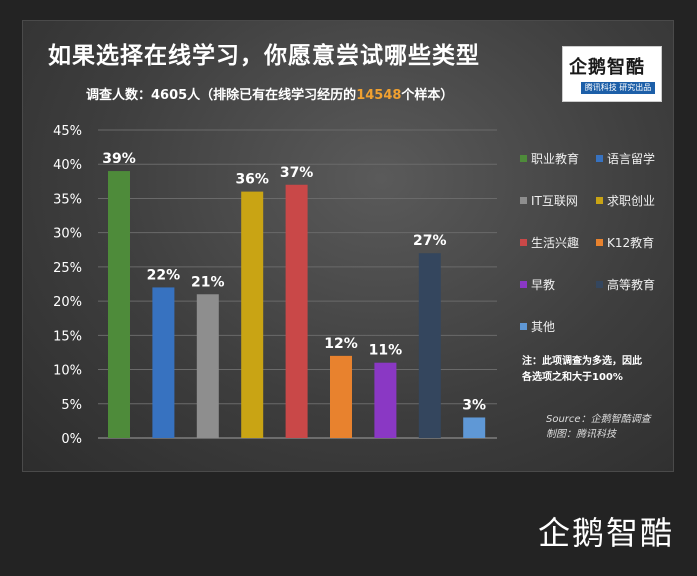 The image size is (697, 576). I want to click on brand-watermark: 企鹅智酷, so click(606, 533).